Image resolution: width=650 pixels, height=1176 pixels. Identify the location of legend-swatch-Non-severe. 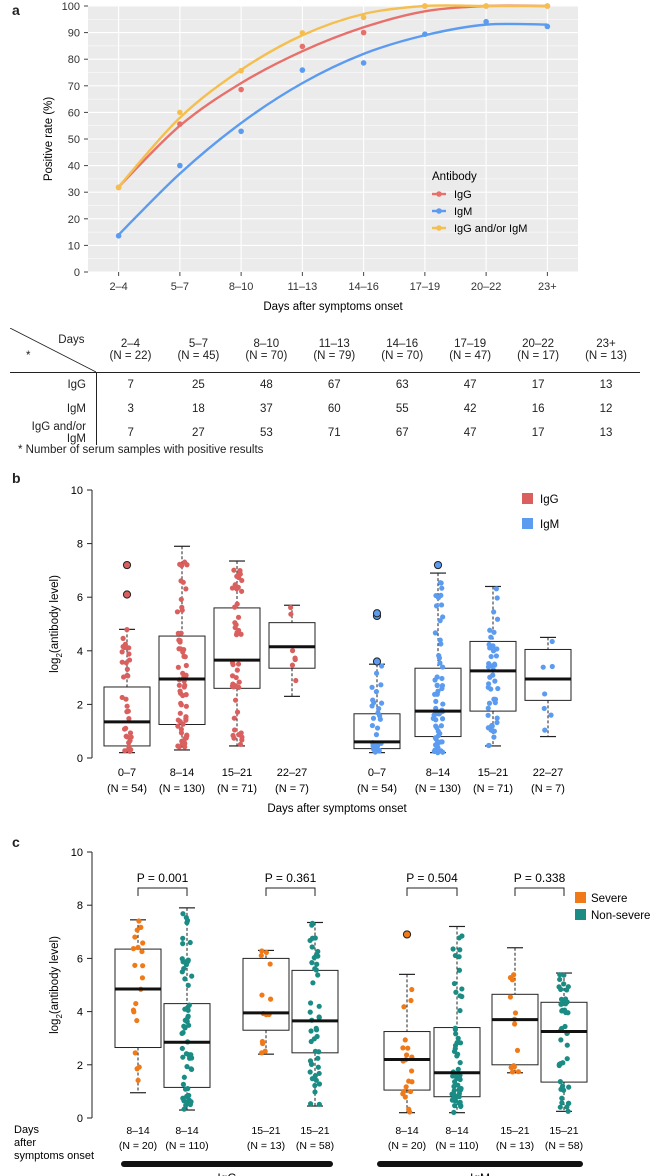
(580, 914).